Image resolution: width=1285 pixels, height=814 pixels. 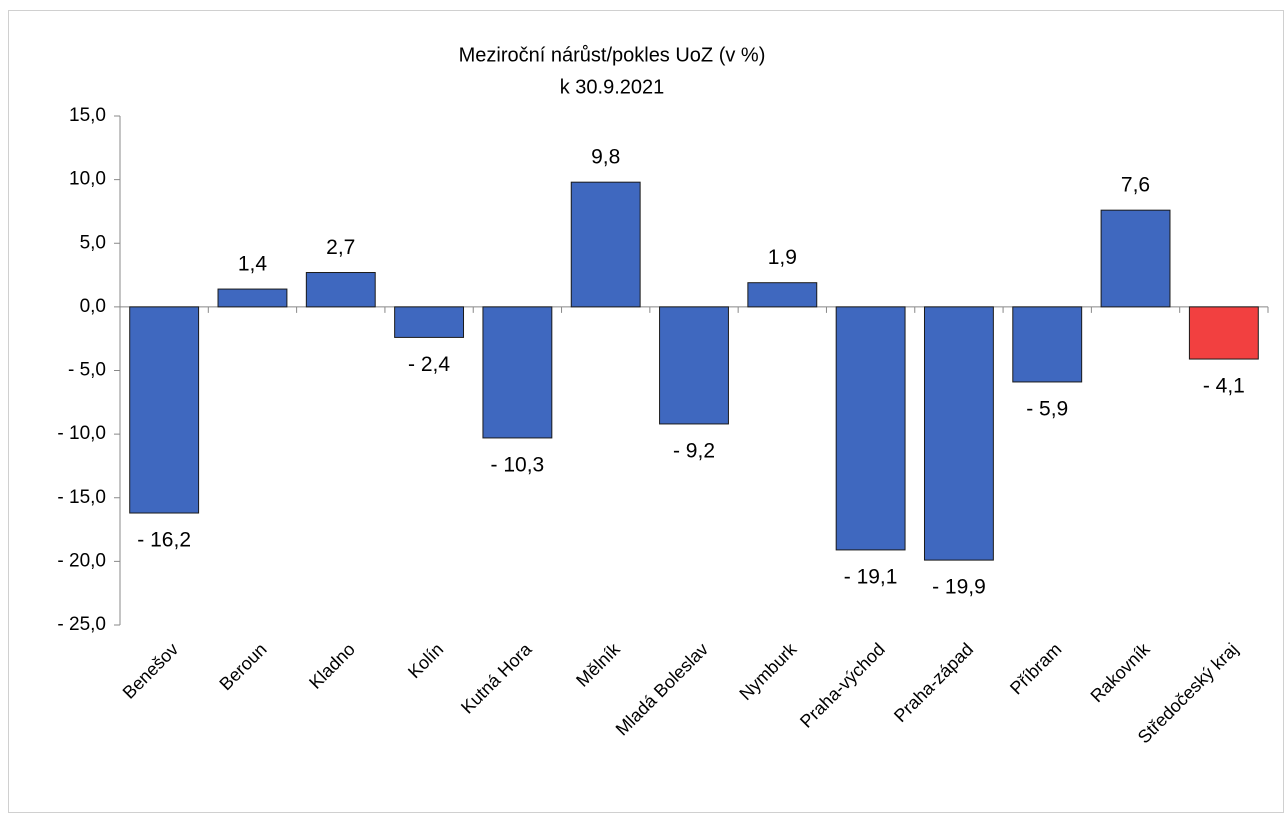 What do you see at coordinates (1035, 668) in the screenshot?
I see `x-tick-label: Příbram` at bounding box center [1035, 668].